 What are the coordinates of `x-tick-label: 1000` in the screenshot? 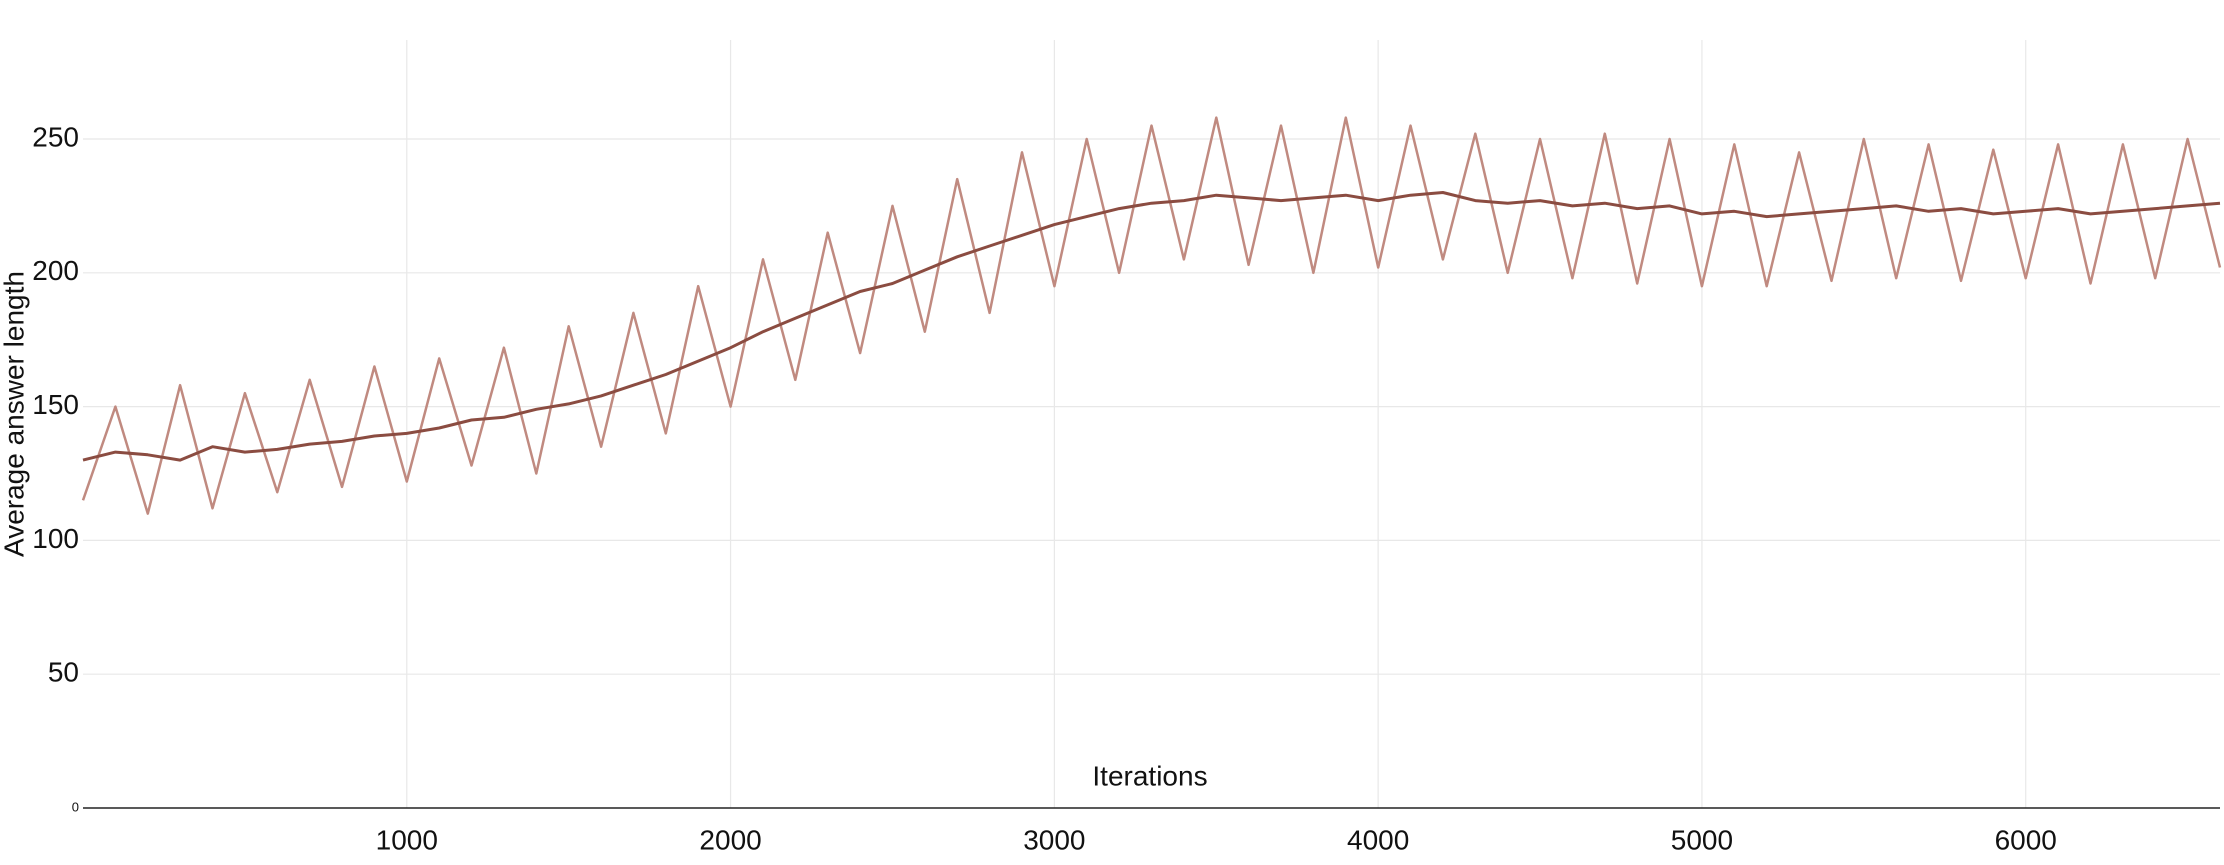 It's located at (407, 839).